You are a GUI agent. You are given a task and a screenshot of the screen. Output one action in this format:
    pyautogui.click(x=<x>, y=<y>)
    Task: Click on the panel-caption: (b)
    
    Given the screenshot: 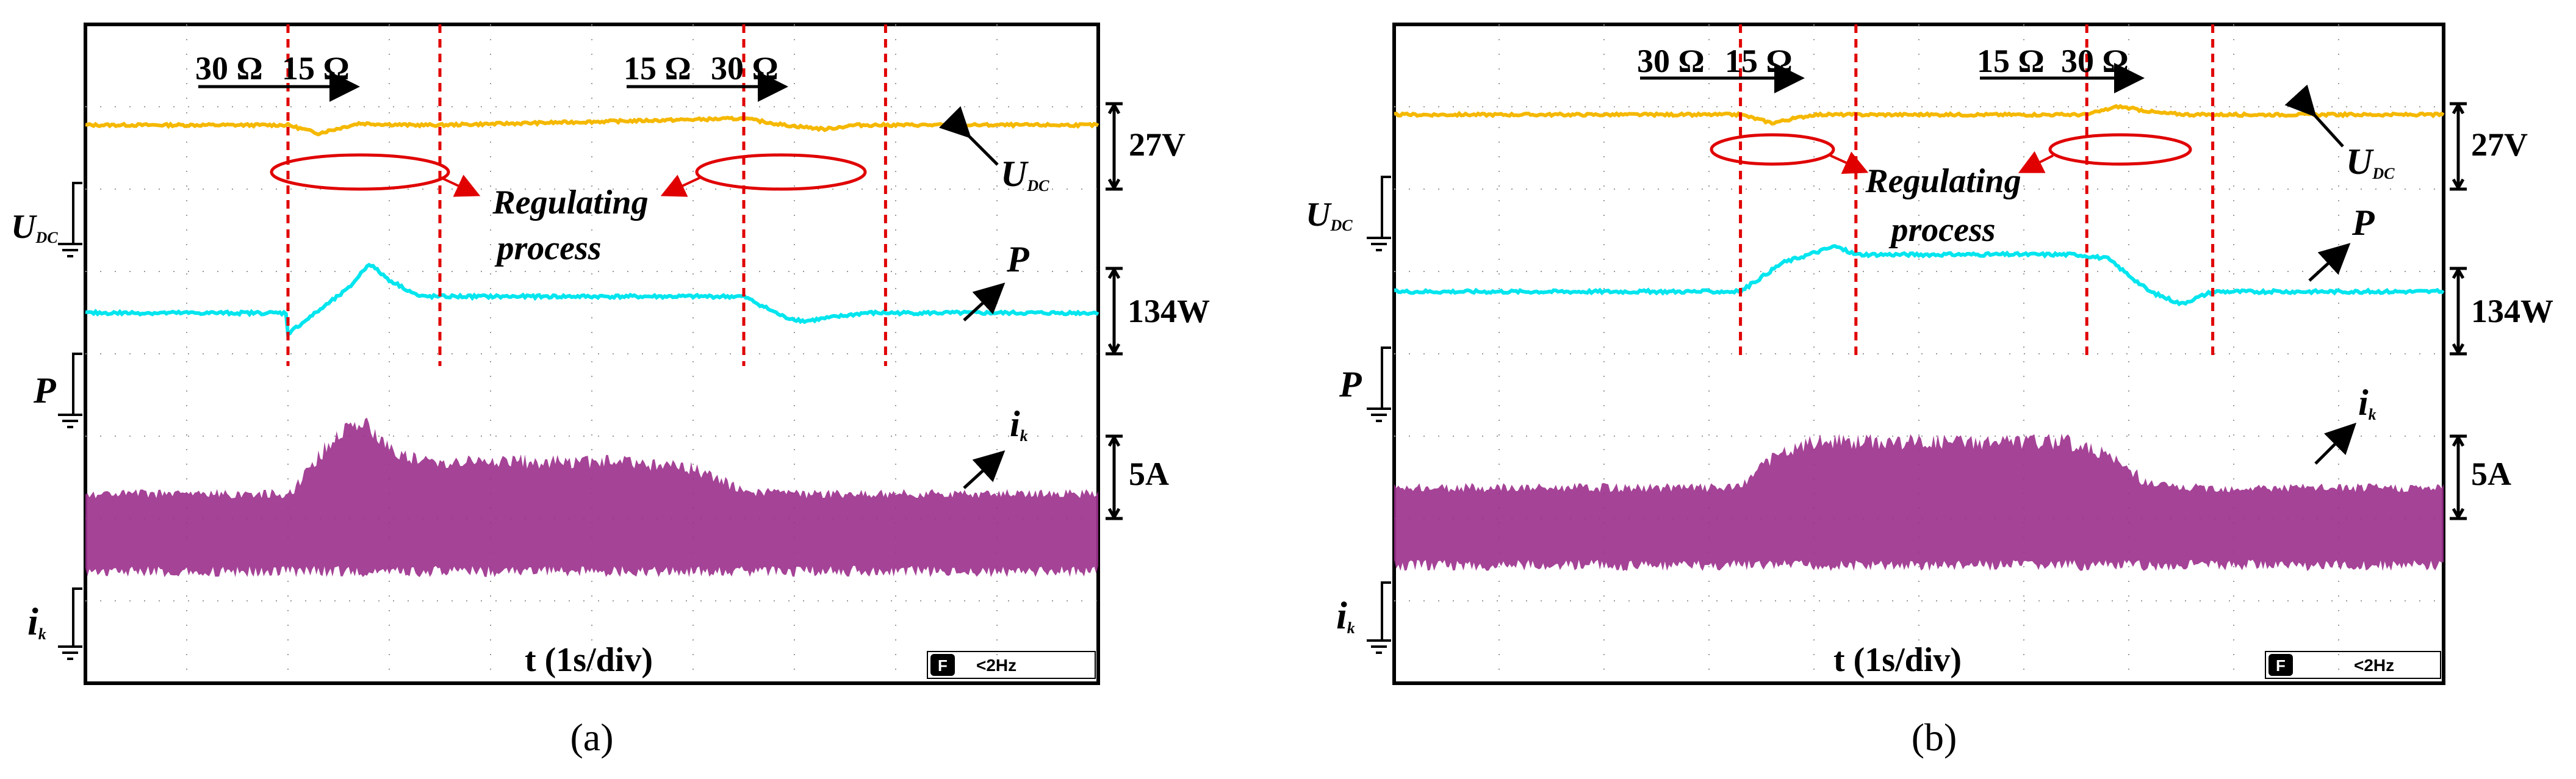 What is the action you would take?
    pyautogui.click(x=1934, y=737)
    